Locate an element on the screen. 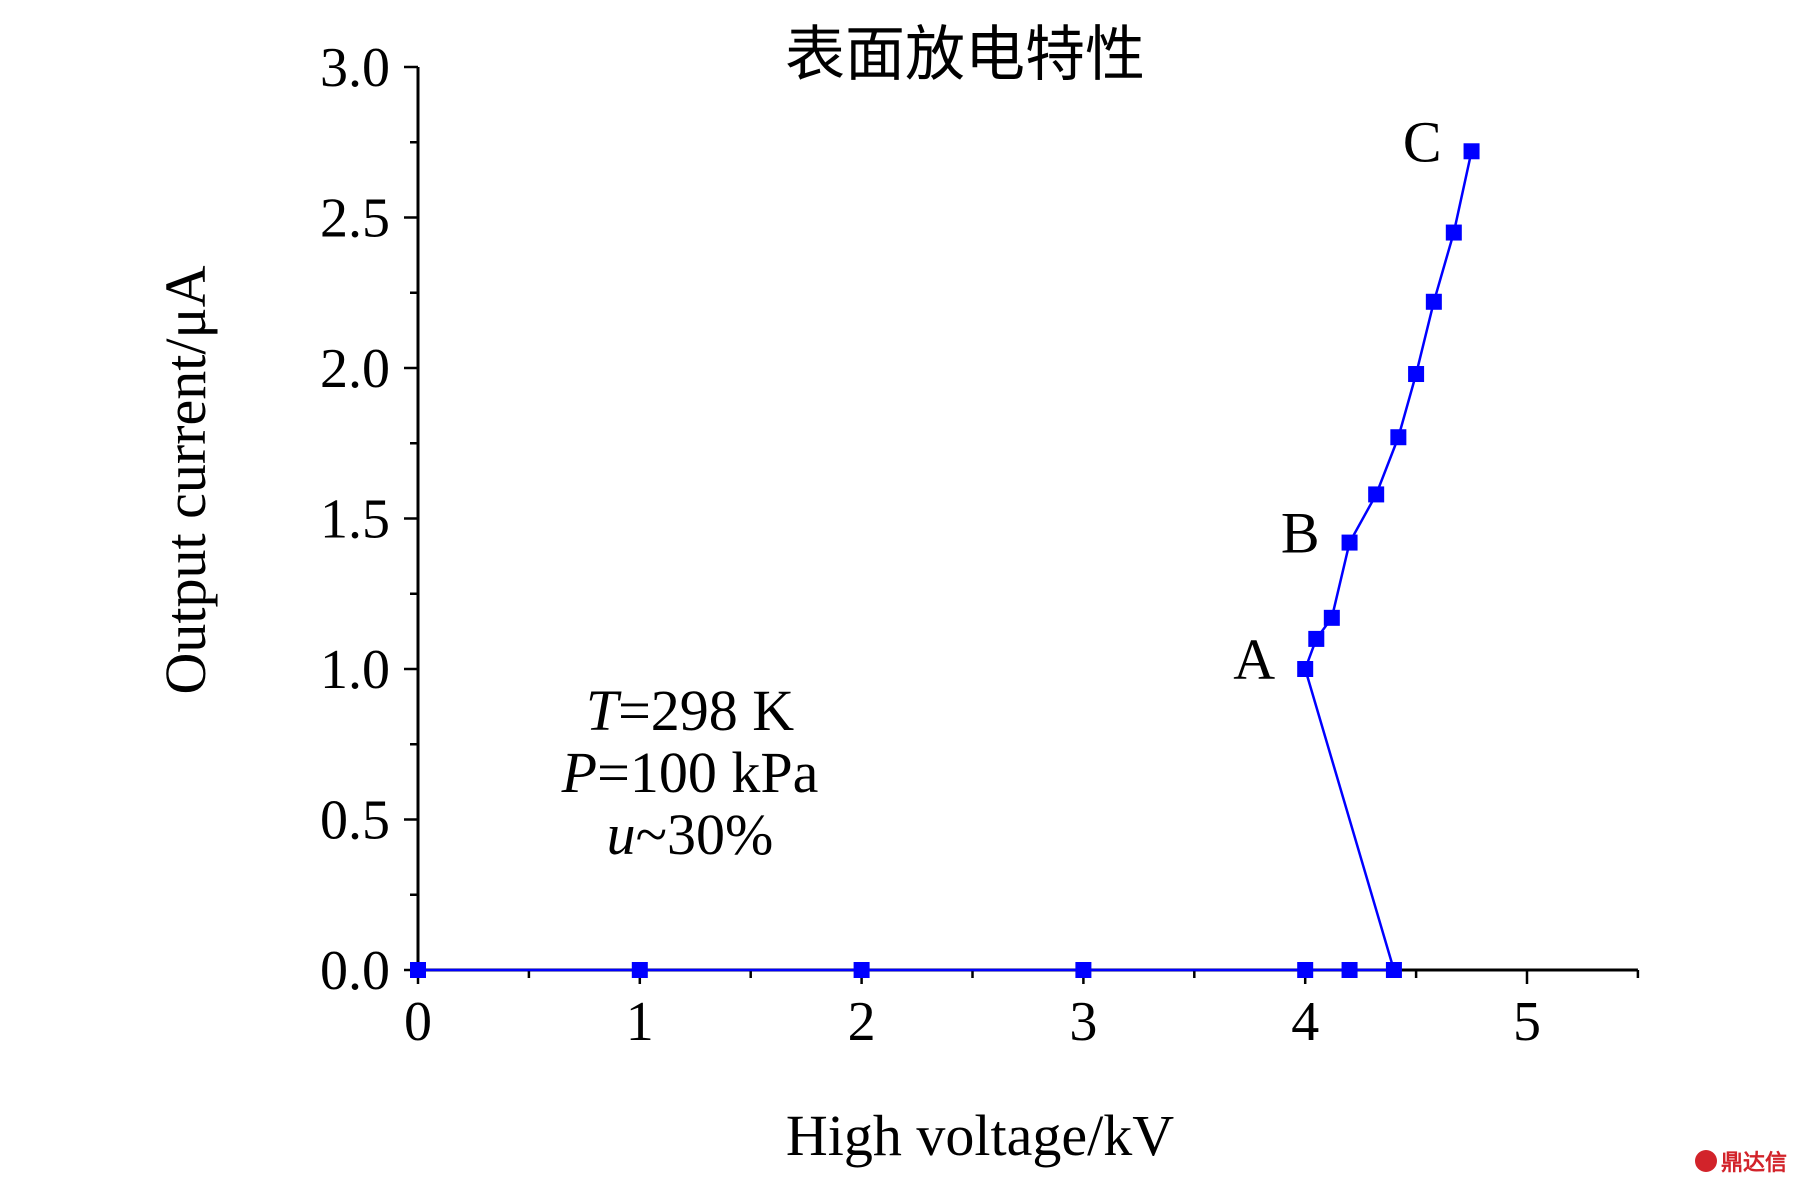 The height and width of the screenshot is (1181, 1795). y-tick-label: 2.5 is located at coordinates (355, 219).